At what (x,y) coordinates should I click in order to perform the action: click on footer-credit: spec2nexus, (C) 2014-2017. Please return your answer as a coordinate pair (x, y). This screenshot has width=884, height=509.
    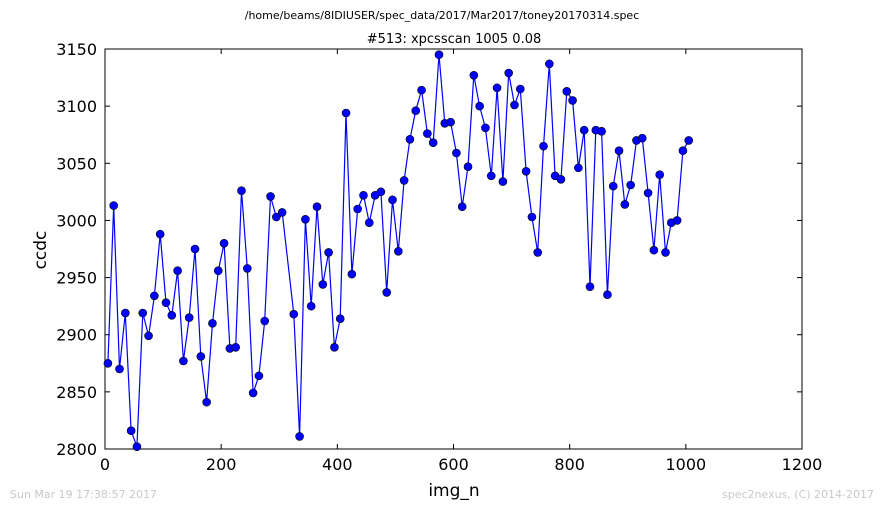
    Looking at the image, I should click on (798, 494).